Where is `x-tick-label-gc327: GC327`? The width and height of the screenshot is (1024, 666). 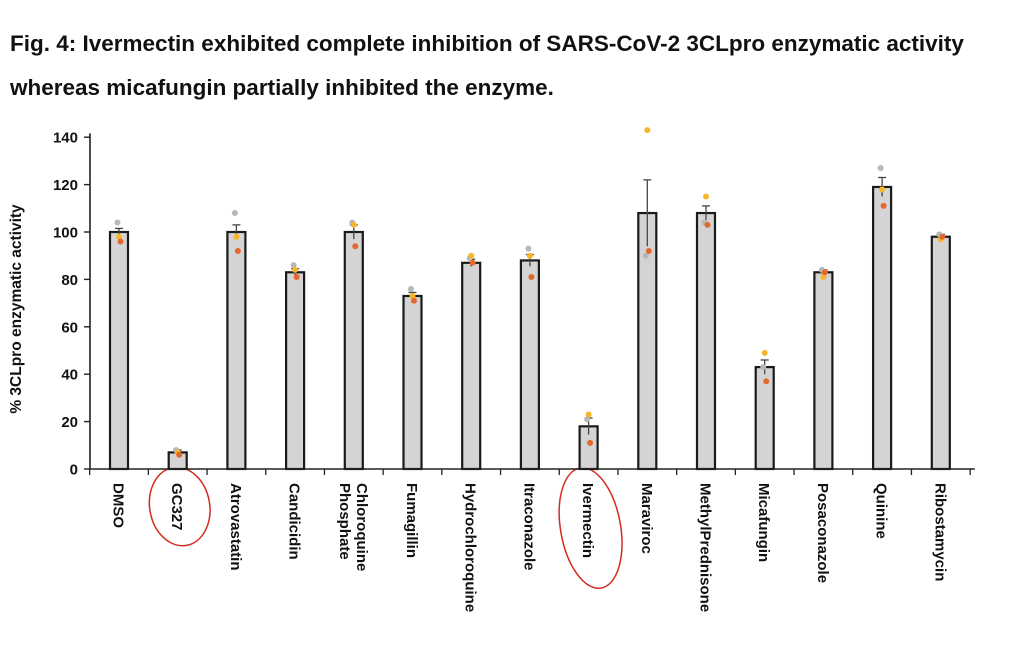 x-tick-label-gc327: GC327 is located at coordinates (176, 507).